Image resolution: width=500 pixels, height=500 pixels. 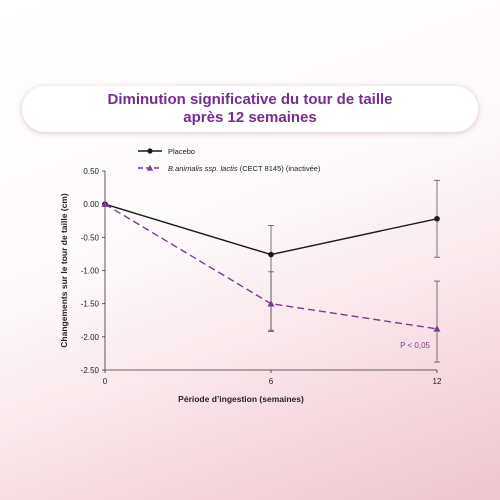 I want to click on y-tick-label: 0.00, so click(x=91, y=204).